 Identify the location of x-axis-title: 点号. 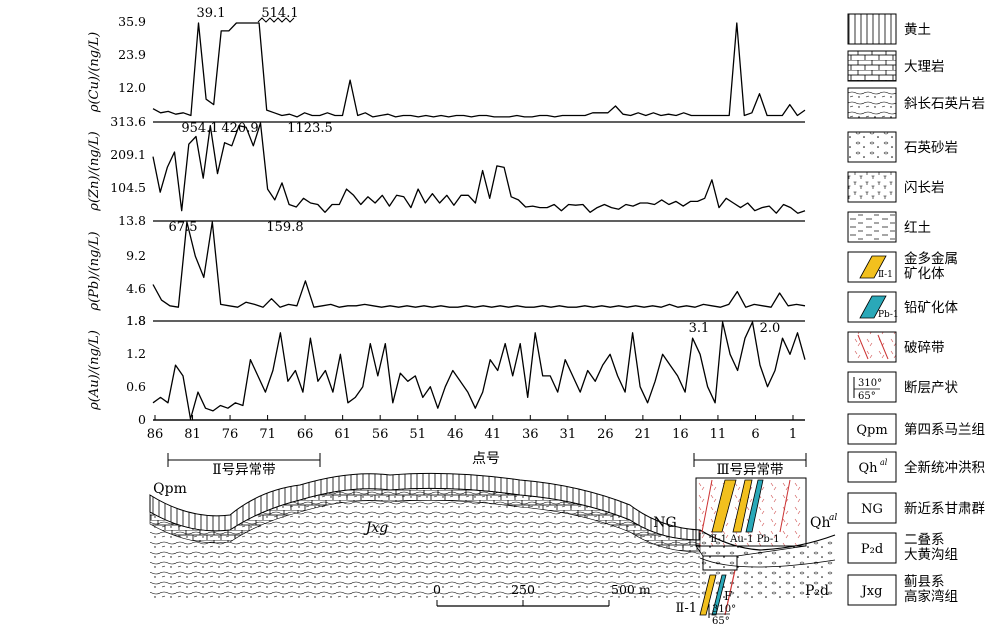
(486, 459).